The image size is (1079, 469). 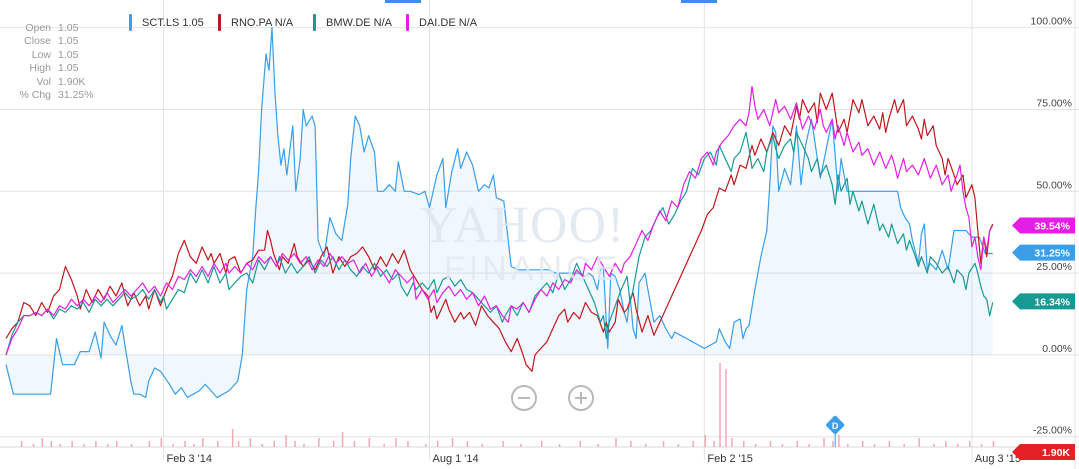 I want to click on last-value-dai-tag, so click(x=1043, y=225).